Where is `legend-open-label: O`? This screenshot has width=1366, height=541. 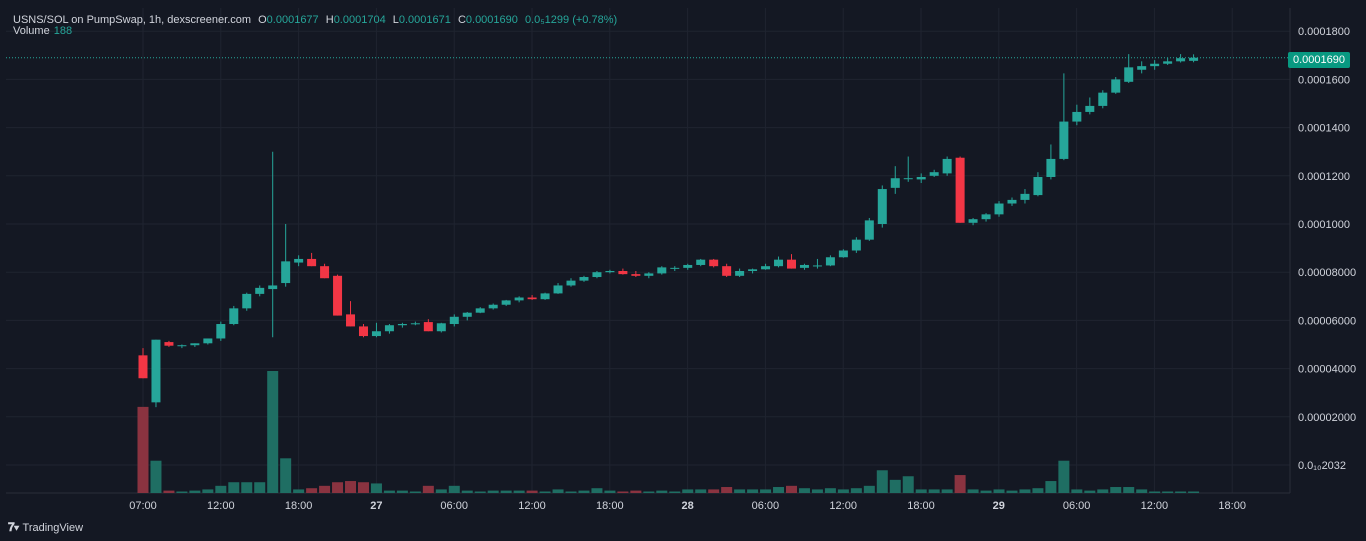 legend-open-label: O is located at coordinates (262, 20).